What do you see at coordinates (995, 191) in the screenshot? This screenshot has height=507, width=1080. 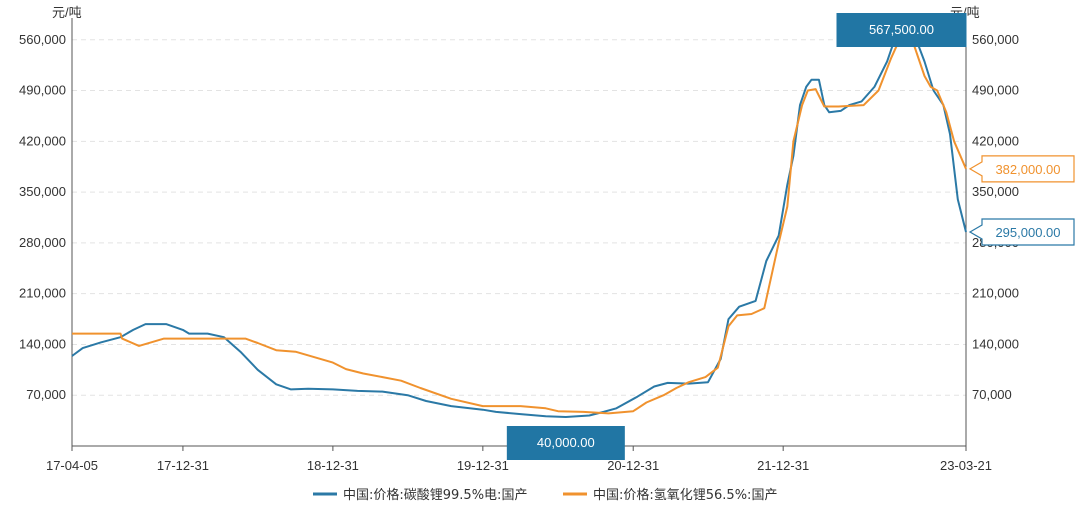 I see `y-tick-label-right: 350,000` at bounding box center [995, 191].